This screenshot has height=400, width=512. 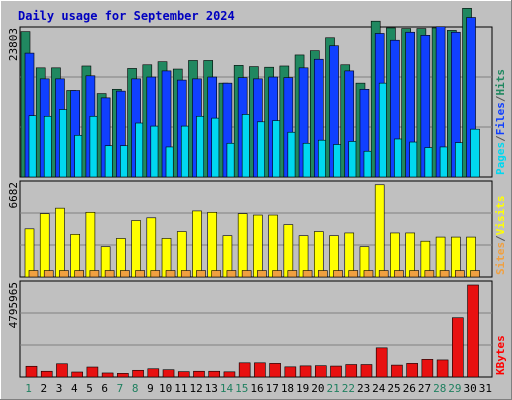 What do you see at coordinates (13, 44) in the screenshot?
I see `y-tick-label-hits: 23803` at bounding box center [13, 44].